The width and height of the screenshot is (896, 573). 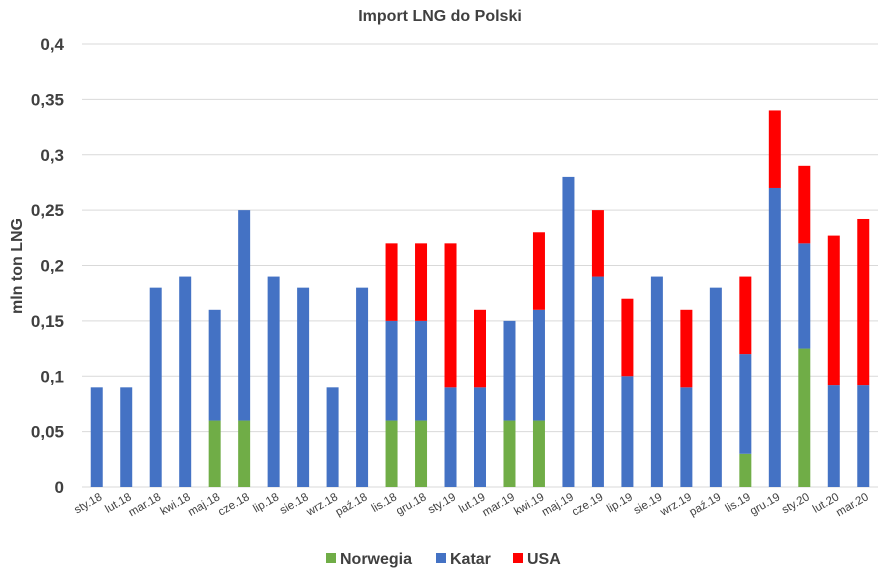 What do you see at coordinates (442, 503) in the screenshot?
I see `x-tick-label: sty.19` at bounding box center [442, 503].